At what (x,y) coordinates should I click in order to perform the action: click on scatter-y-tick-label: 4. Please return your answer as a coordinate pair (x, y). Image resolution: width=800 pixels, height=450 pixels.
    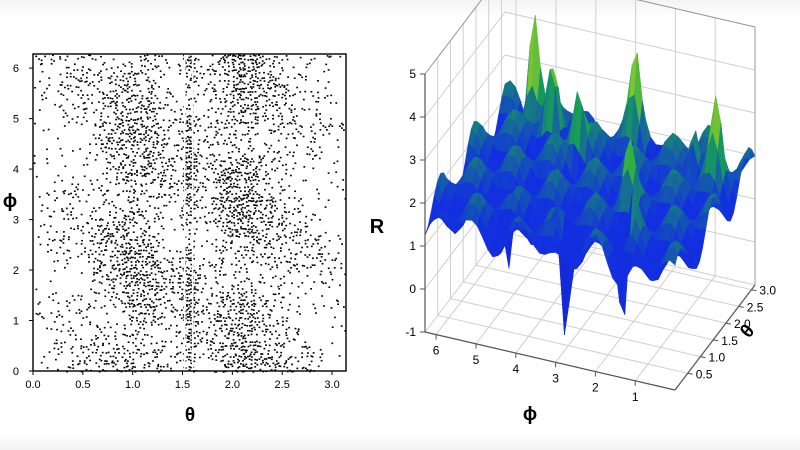
    Looking at the image, I should click on (16, 170).